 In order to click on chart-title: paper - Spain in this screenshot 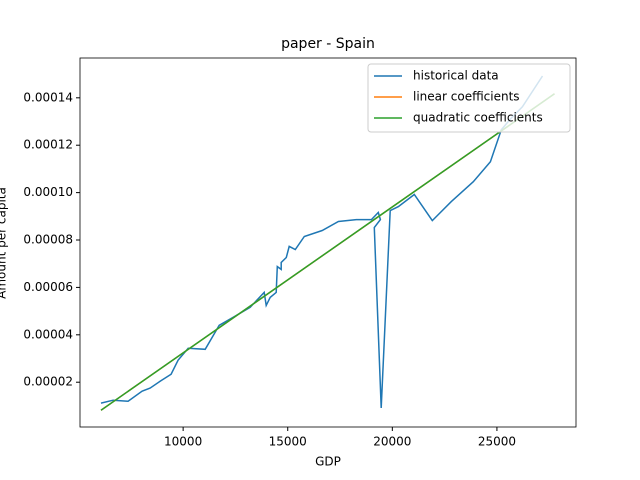, I will do `click(328, 44)`.